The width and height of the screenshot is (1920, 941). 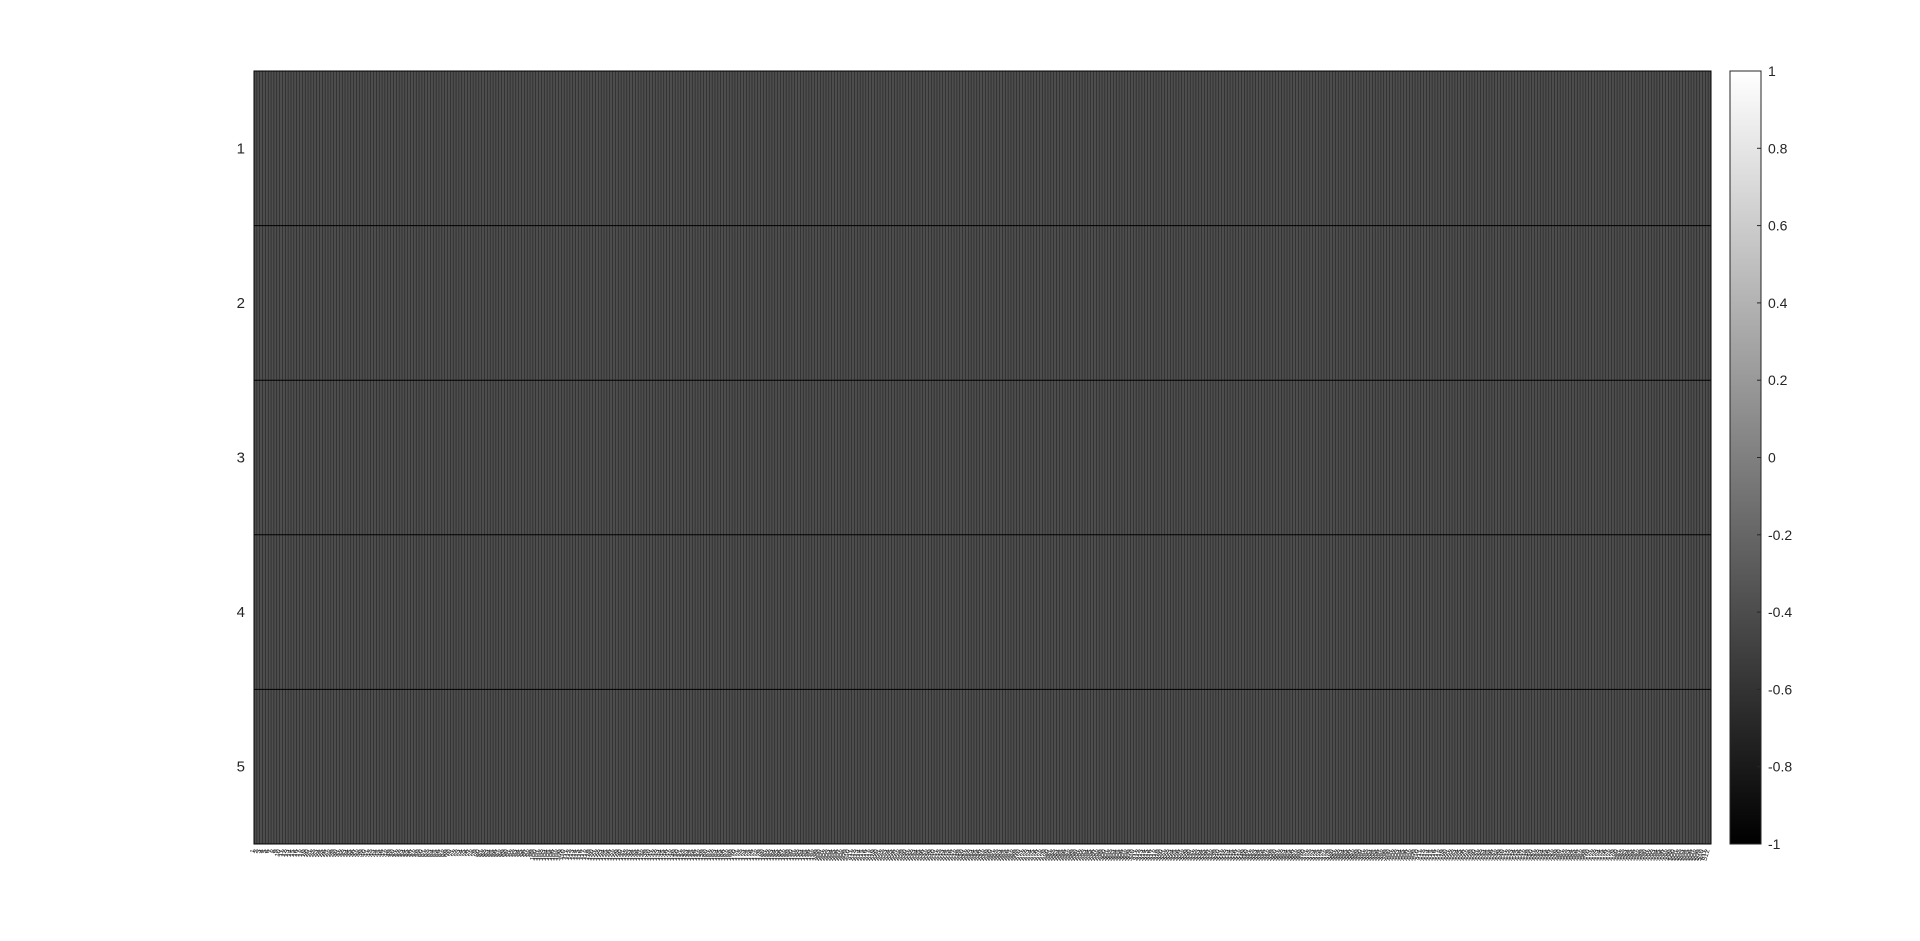 What do you see at coordinates (1698, 855) in the screenshot?
I see `x-tick-label: 509` at bounding box center [1698, 855].